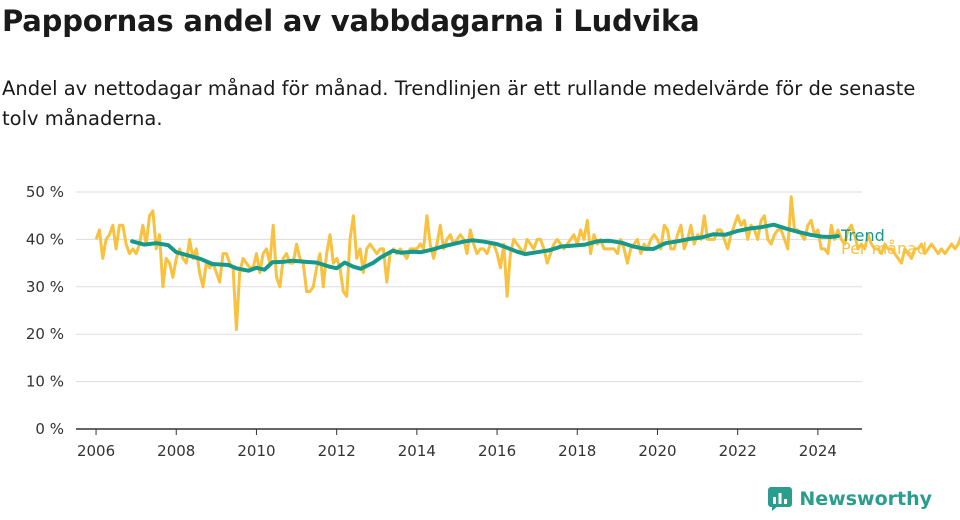  Describe the element at coordinates (176, 451) in the screenshot. I see `x-tick-label: 2008` at that location.